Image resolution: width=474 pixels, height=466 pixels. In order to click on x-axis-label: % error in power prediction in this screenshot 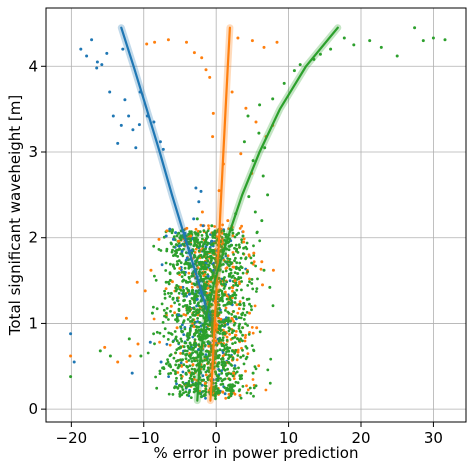, I will do `click(256, 453)`.